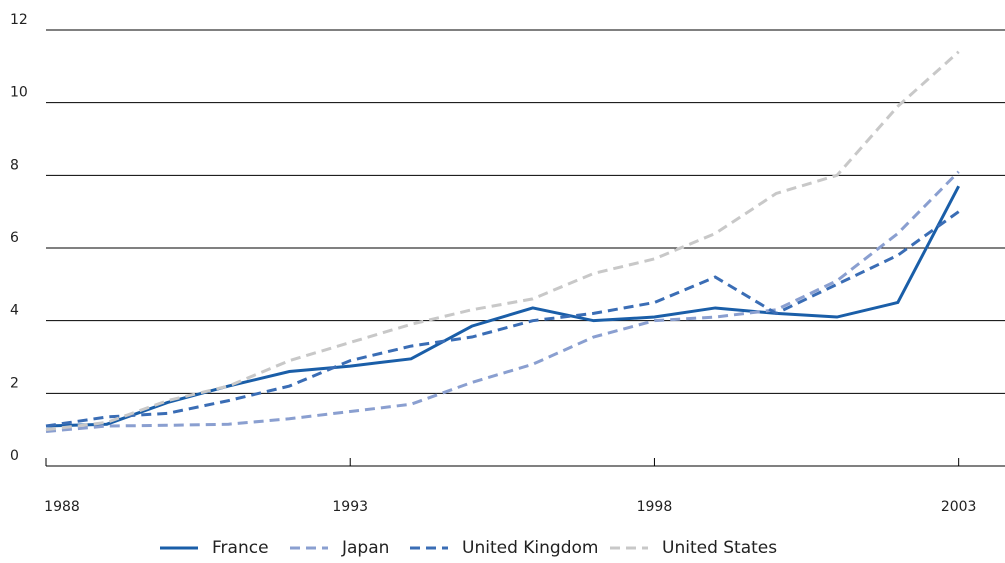 The image size is (1005, 563). What do you see at coordinates (365, 548) in the screenshot?
I see `legend-label: Japan` at bounding box center [365, 548].